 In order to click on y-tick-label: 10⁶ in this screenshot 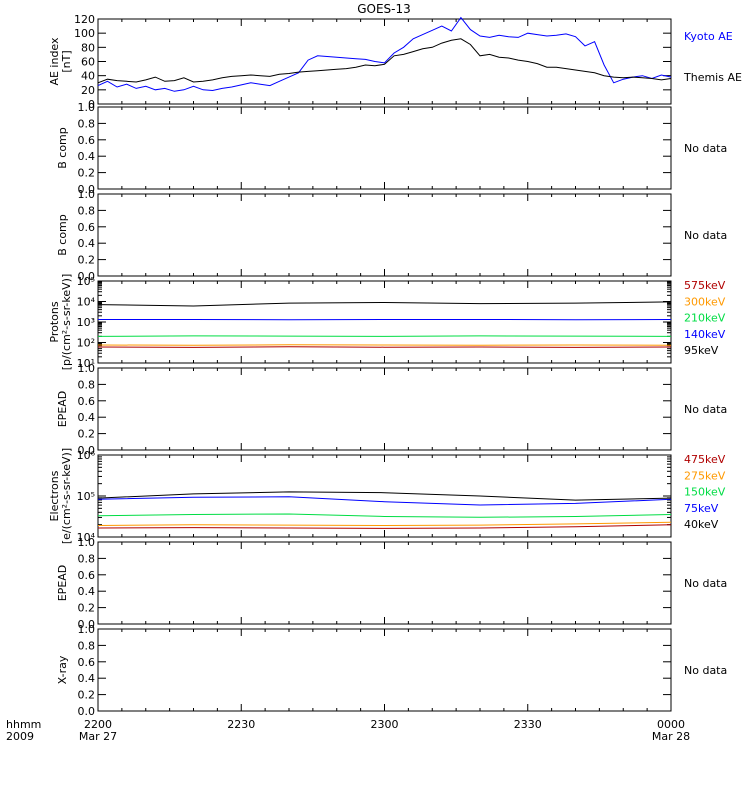, I will do `click(86, 455)`.